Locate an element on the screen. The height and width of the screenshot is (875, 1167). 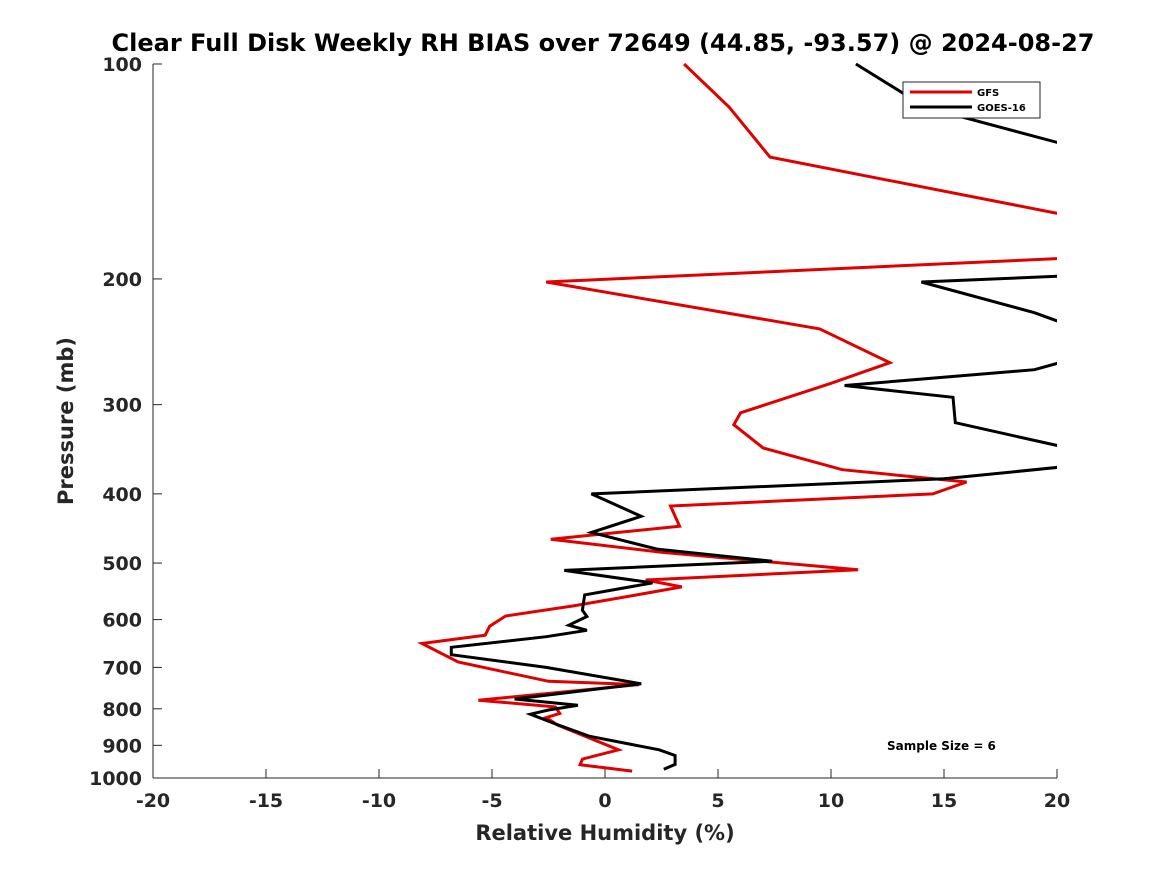
x-tick-label: -10 is located at coordinates (379, 801).